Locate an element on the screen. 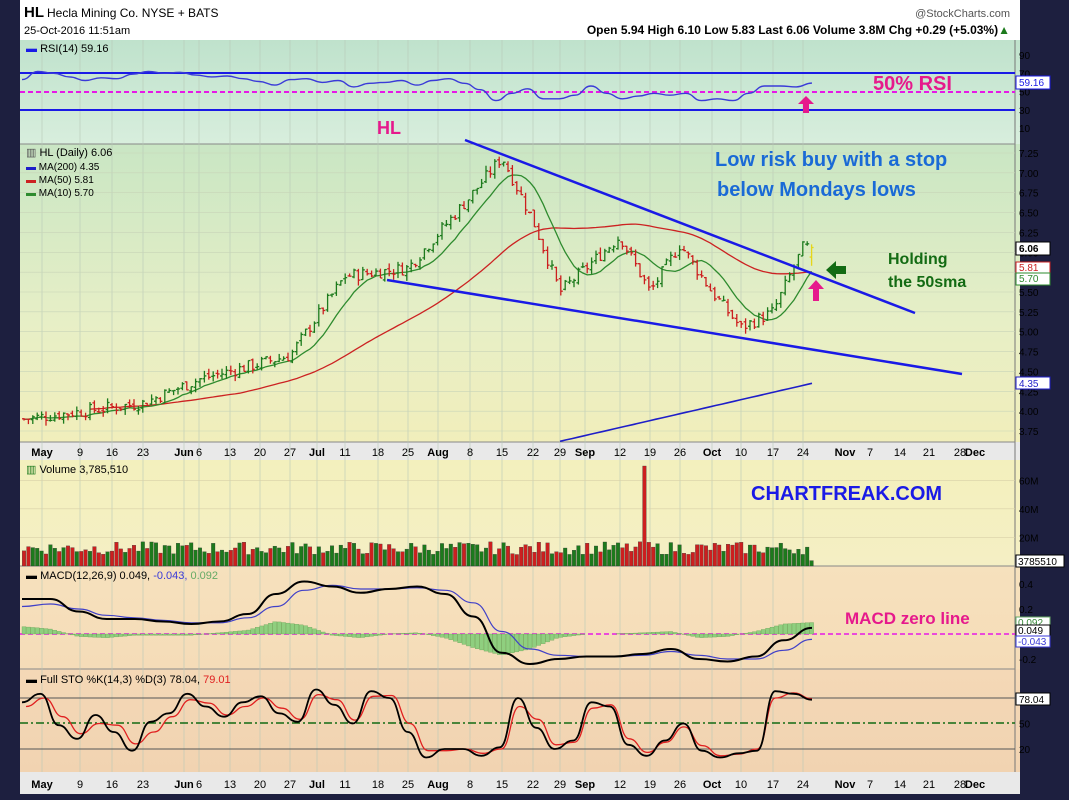 The height and width of the screenshot is (800, 1069). sto-tick-label: 50 is located at coordinates (1025, 725).